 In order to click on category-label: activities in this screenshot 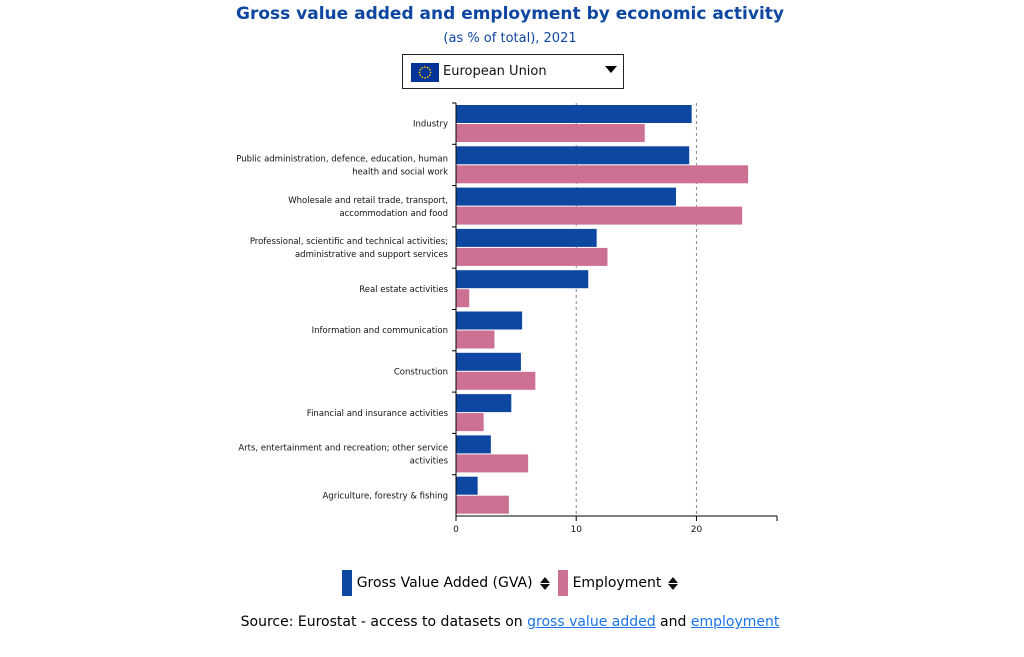, I will do `click(429, 462)`.